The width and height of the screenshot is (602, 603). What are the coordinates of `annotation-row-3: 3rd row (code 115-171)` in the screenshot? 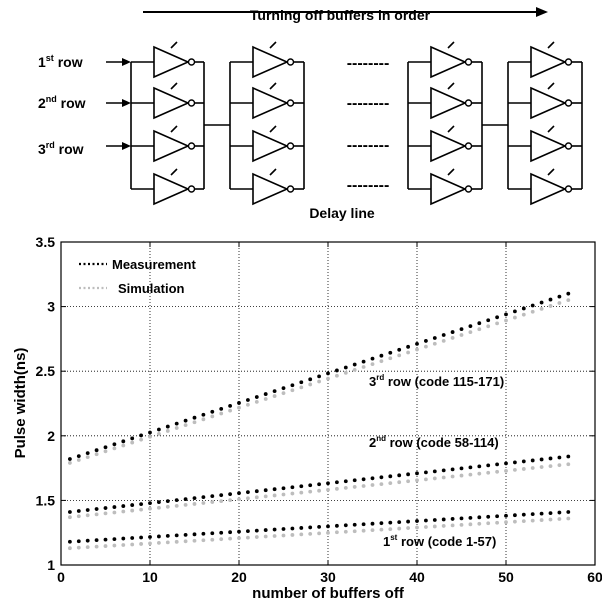 It's located at (436, 381).